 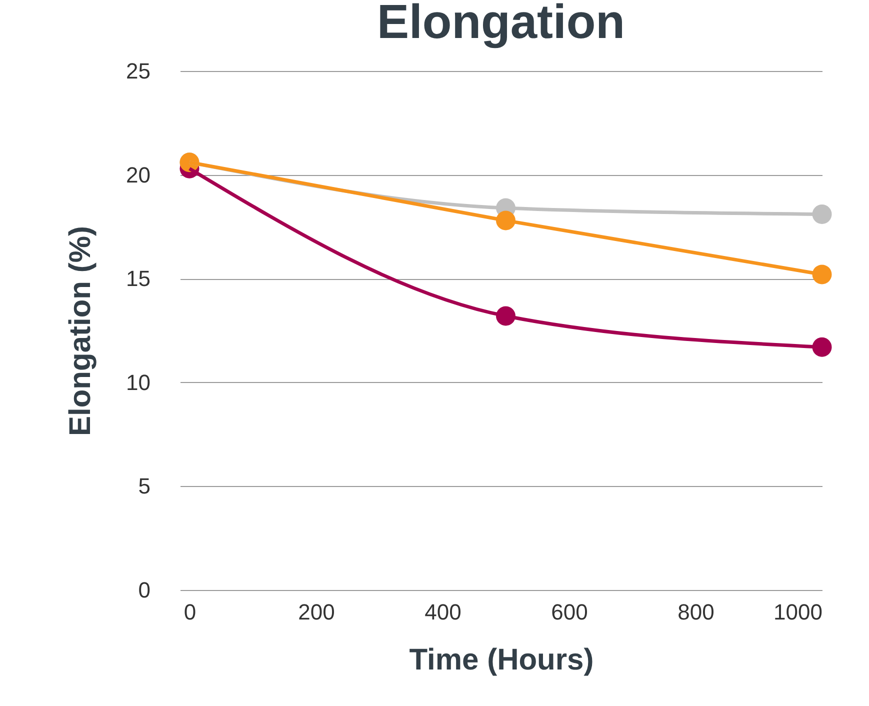 What do you see at coordinates (501, 660) in the screenshot?
I see `x-axis-title: Time (Hours)` at bounding box center [501, 660].